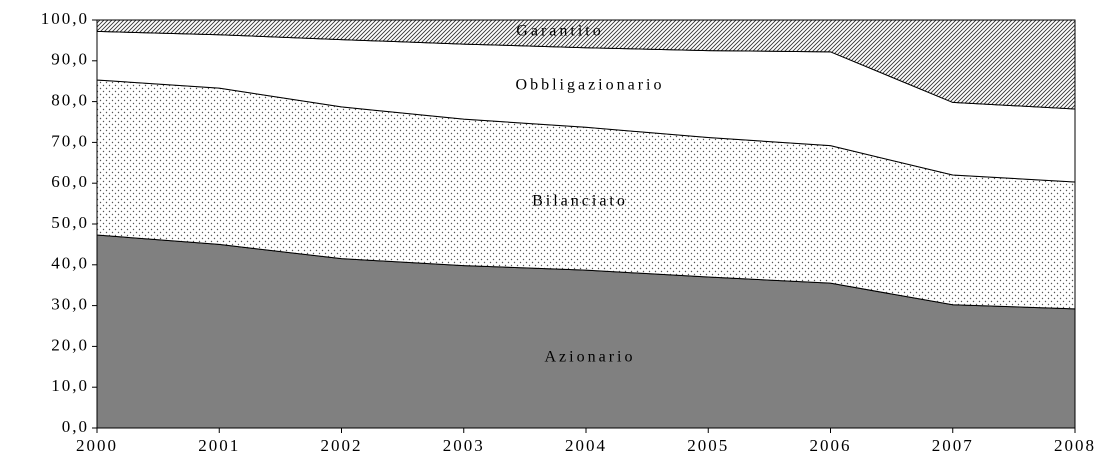 The width and height of the screenshot is (1103, 461). I want to click on y-tick-label: 40,0, so click(70, 263).